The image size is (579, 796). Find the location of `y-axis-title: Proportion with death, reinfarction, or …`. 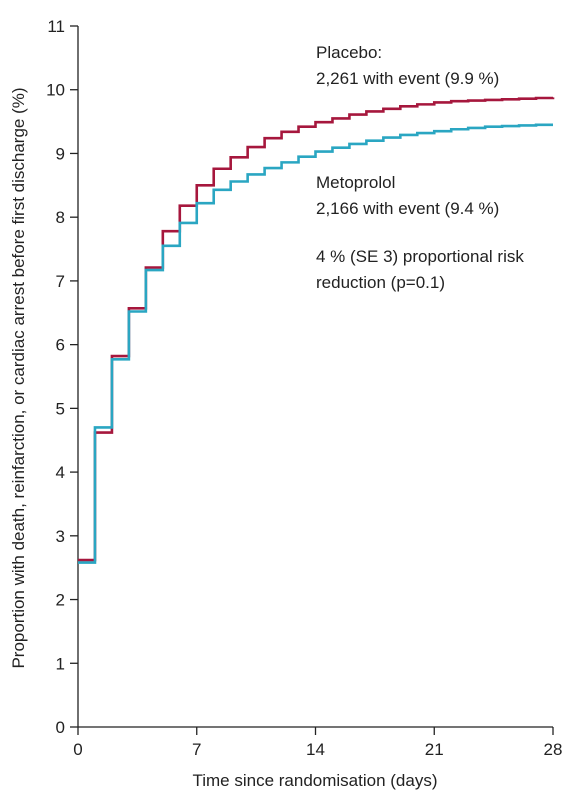

y-axis-title: Proportion with death, reinfarction, or … is located at coordinates (18, 377).